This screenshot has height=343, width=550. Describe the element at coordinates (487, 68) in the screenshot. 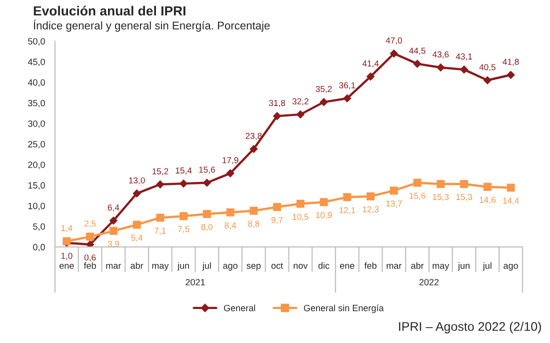

I see `data-label: 40,5` at that location.